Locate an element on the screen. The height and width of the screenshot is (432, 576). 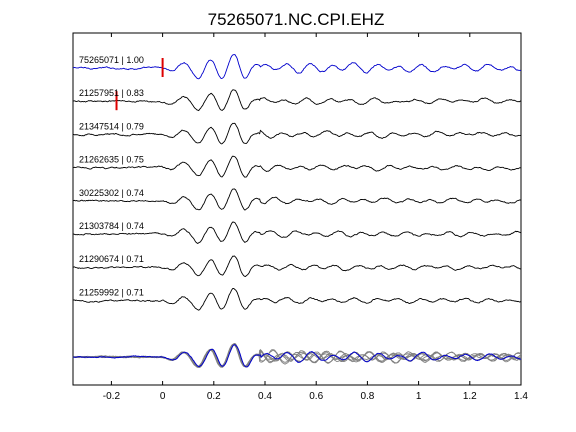
trace-label: 21262635 | 0.75 is located at coordinates (111, 160).